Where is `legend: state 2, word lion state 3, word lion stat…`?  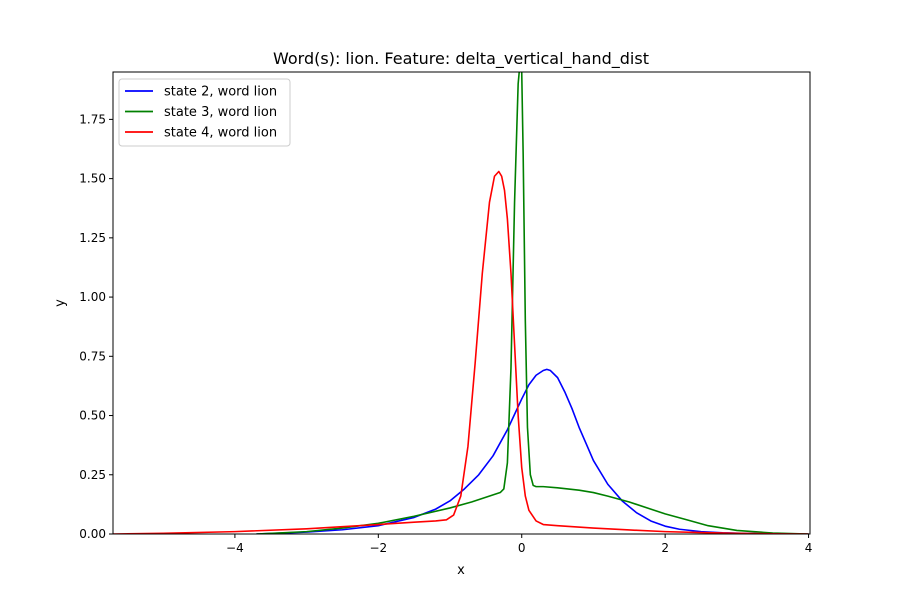
legend: state 2, word lion state 3, word lion stat… is located at coordinates (204, 112).